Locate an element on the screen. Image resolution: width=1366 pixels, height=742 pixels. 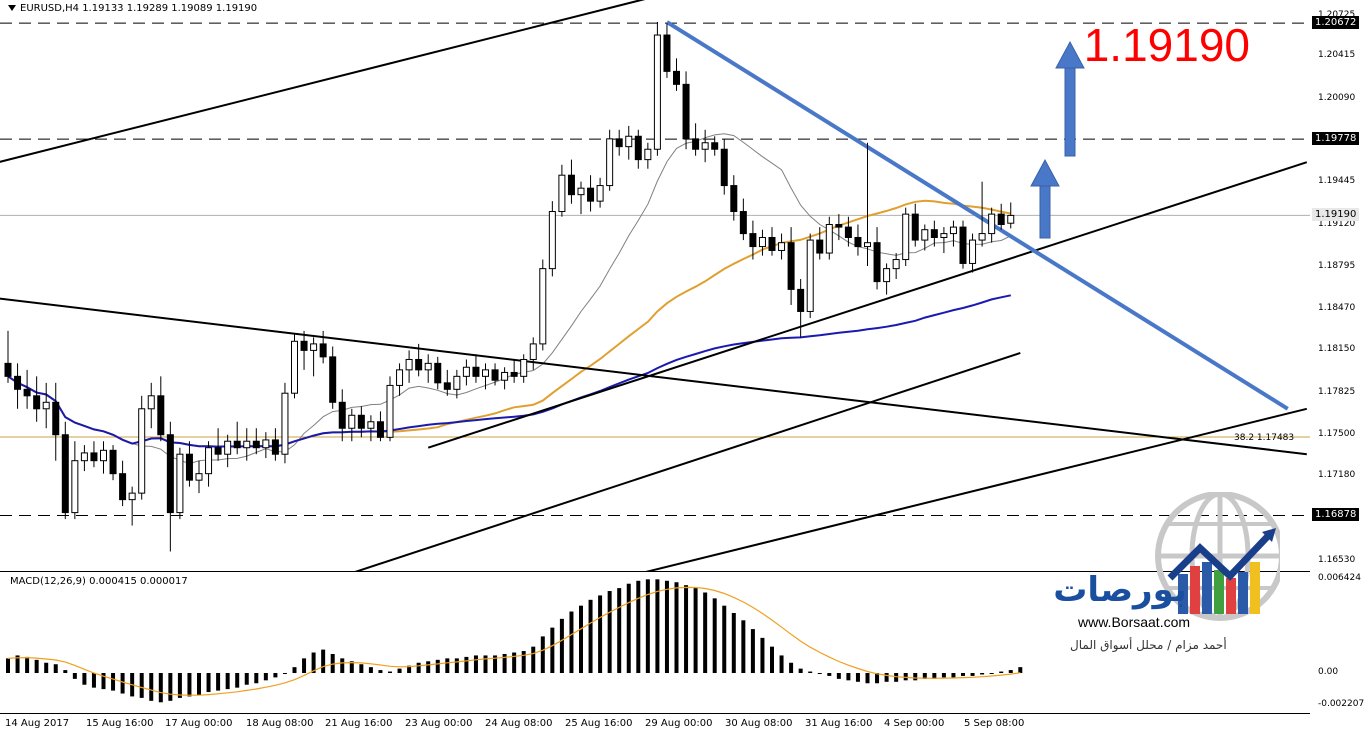
logo-author: أحمد مزام / محلل أسواق المال is located at coordinates (1148, 645).